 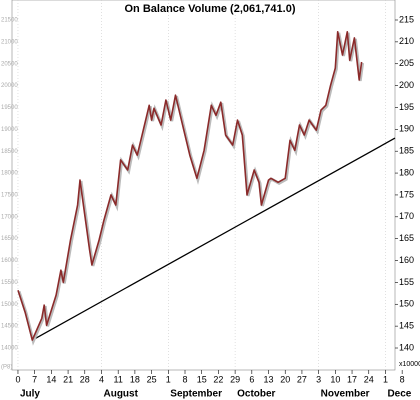 I want to click on y2-tick-label: 21500, so click(x=9, y=21).